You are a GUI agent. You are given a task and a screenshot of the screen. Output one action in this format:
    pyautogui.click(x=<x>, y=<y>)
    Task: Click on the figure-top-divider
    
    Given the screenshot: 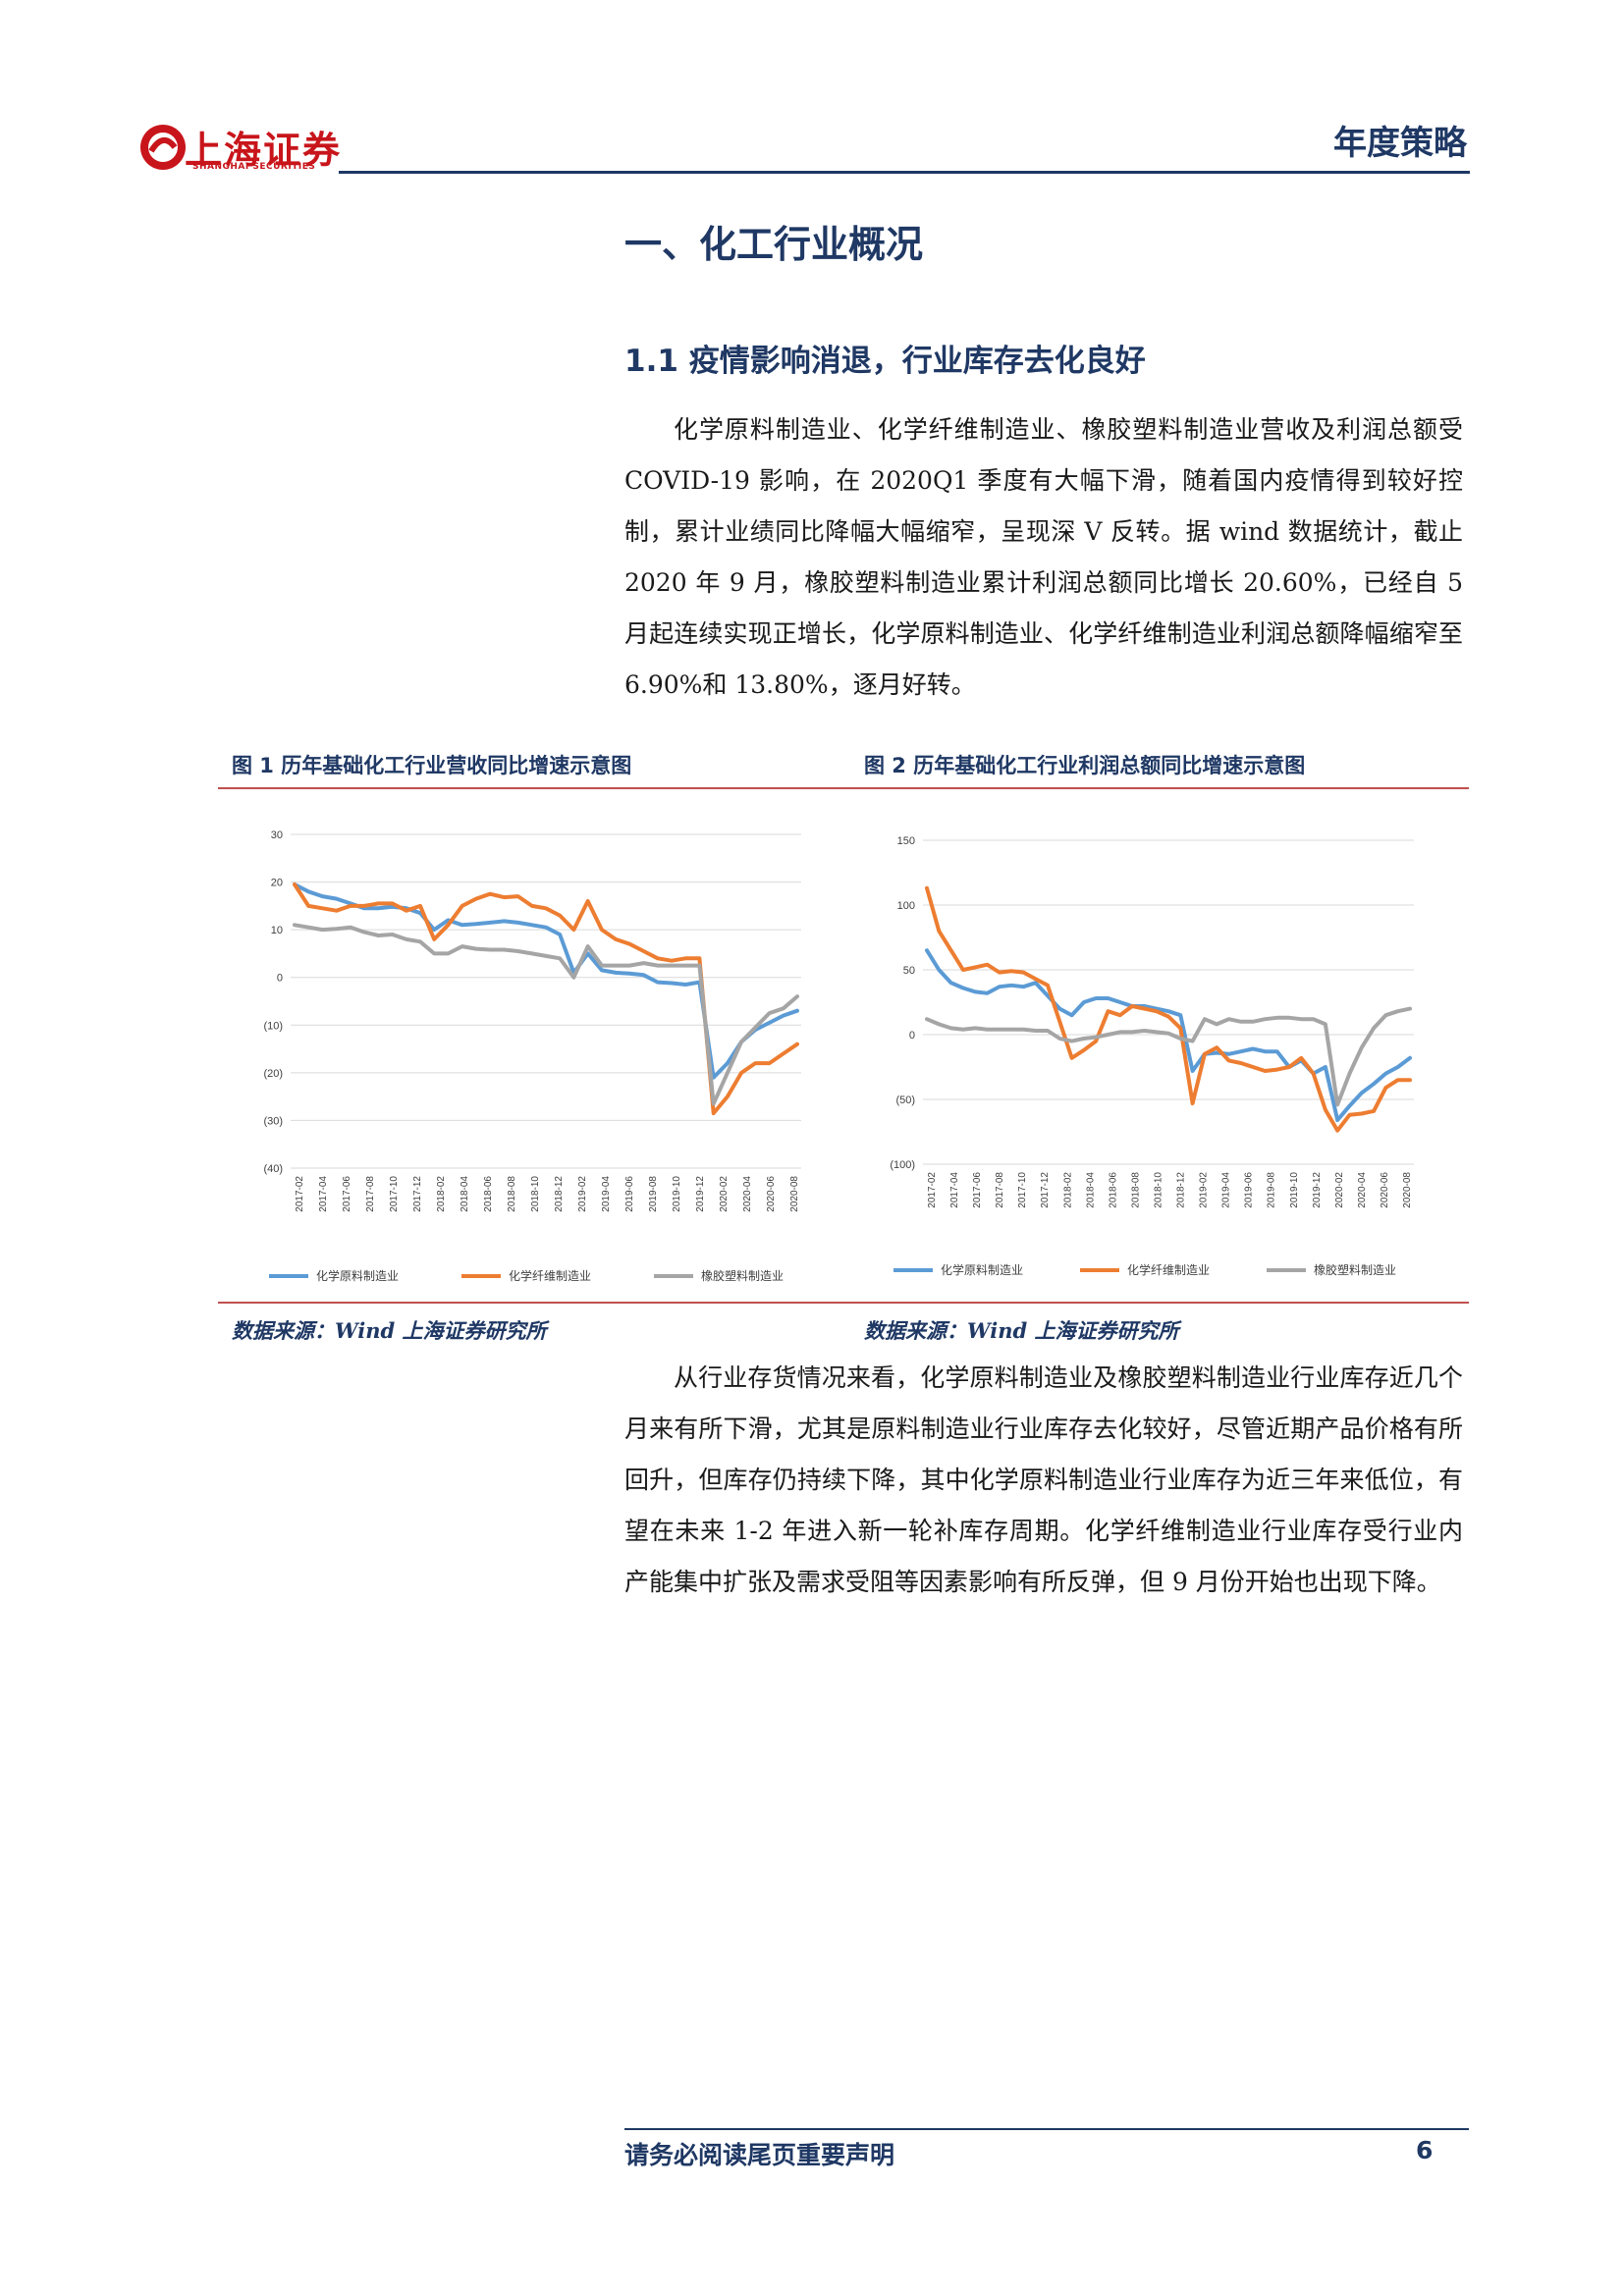 What is the action you would take?
    pyautogui.click(x=843, y=788)
    